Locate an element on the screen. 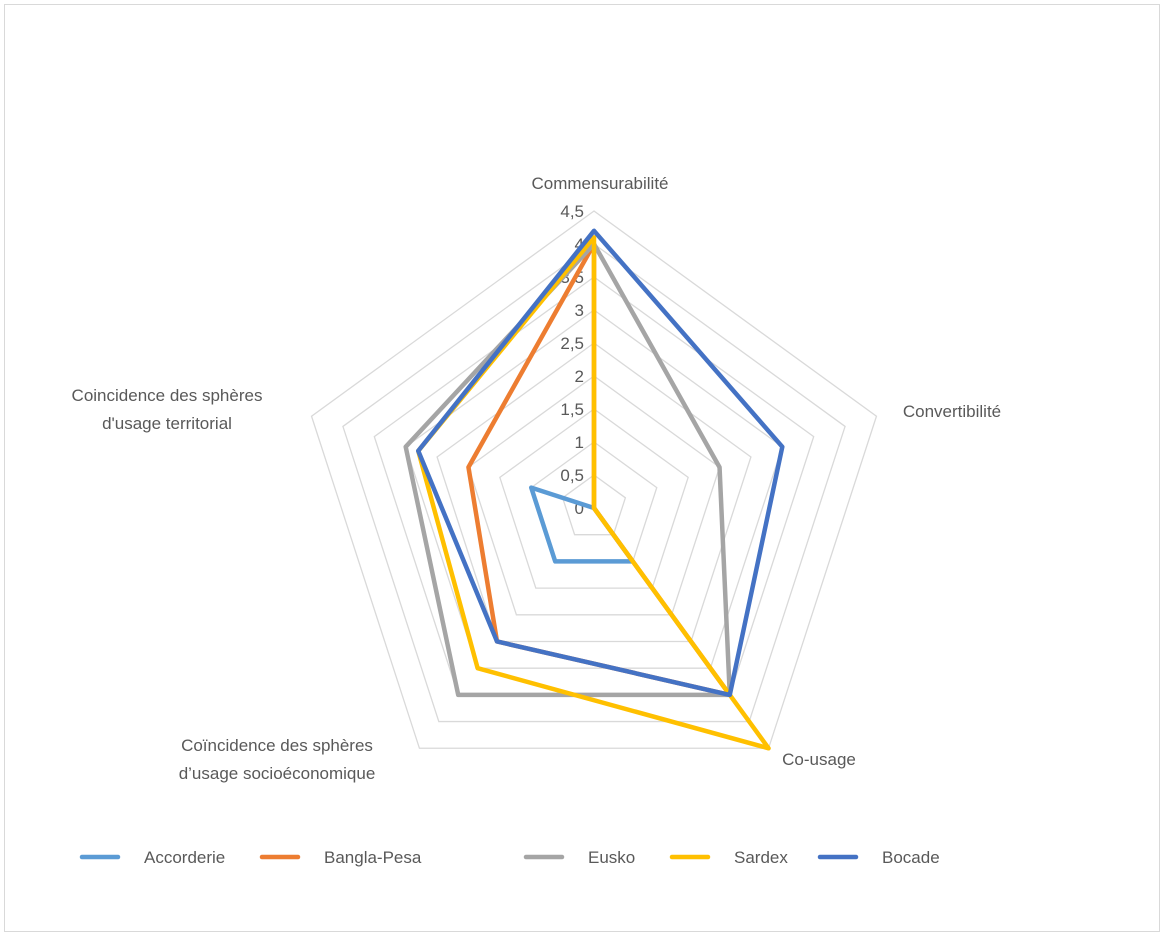  legend-label: Bocade is located at coordinates (911, 857).